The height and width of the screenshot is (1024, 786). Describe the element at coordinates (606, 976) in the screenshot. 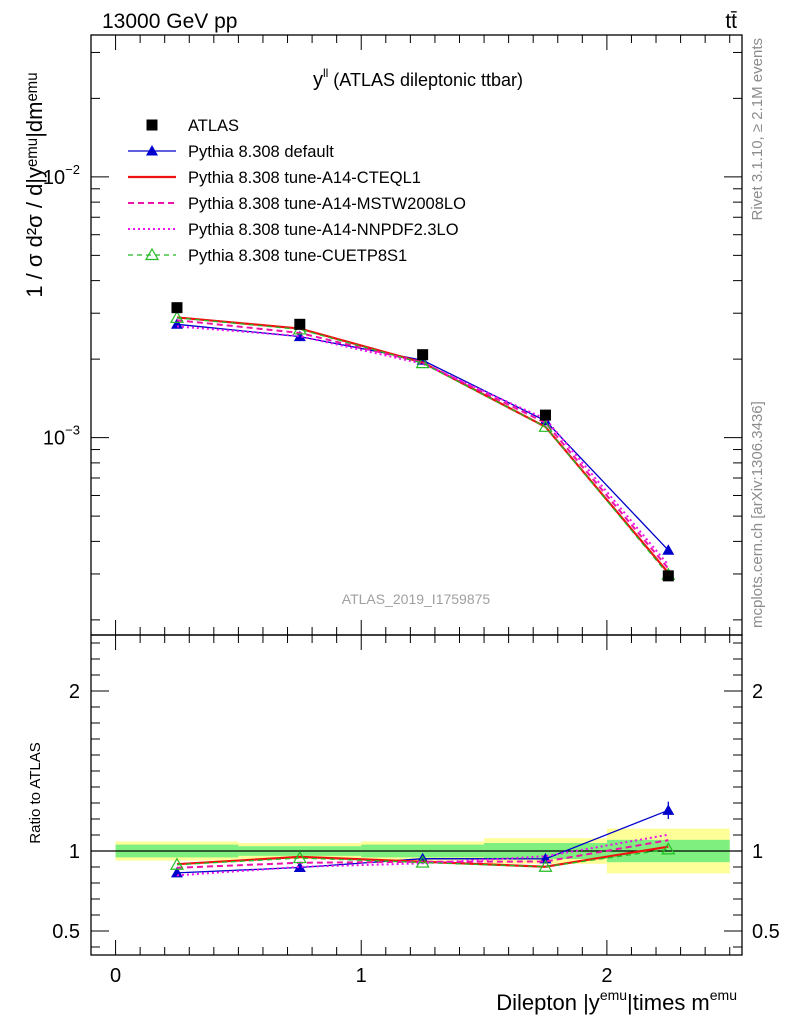

I see `x-tick-label: 2` at that location.